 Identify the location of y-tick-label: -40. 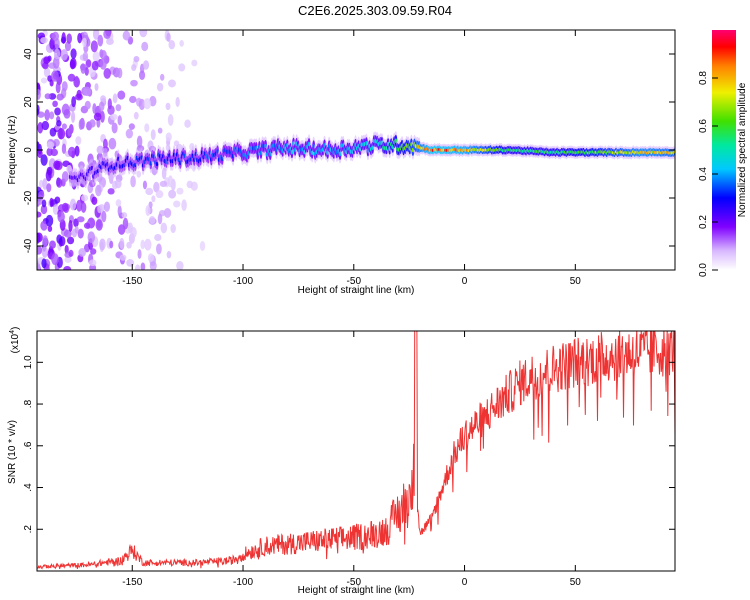
(28, 245).